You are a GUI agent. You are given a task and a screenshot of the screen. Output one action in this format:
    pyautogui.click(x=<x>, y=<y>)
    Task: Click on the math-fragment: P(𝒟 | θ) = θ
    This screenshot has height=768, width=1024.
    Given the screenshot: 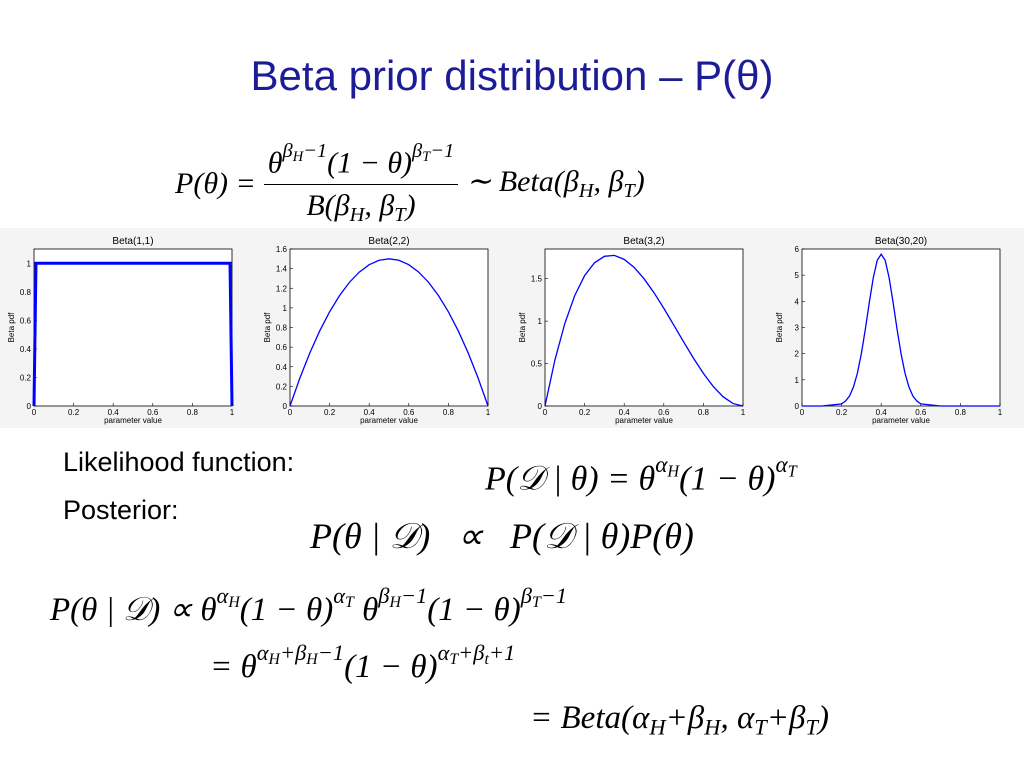 What is the action you would take?
    pyautogui.click(x=570, y=479)
    